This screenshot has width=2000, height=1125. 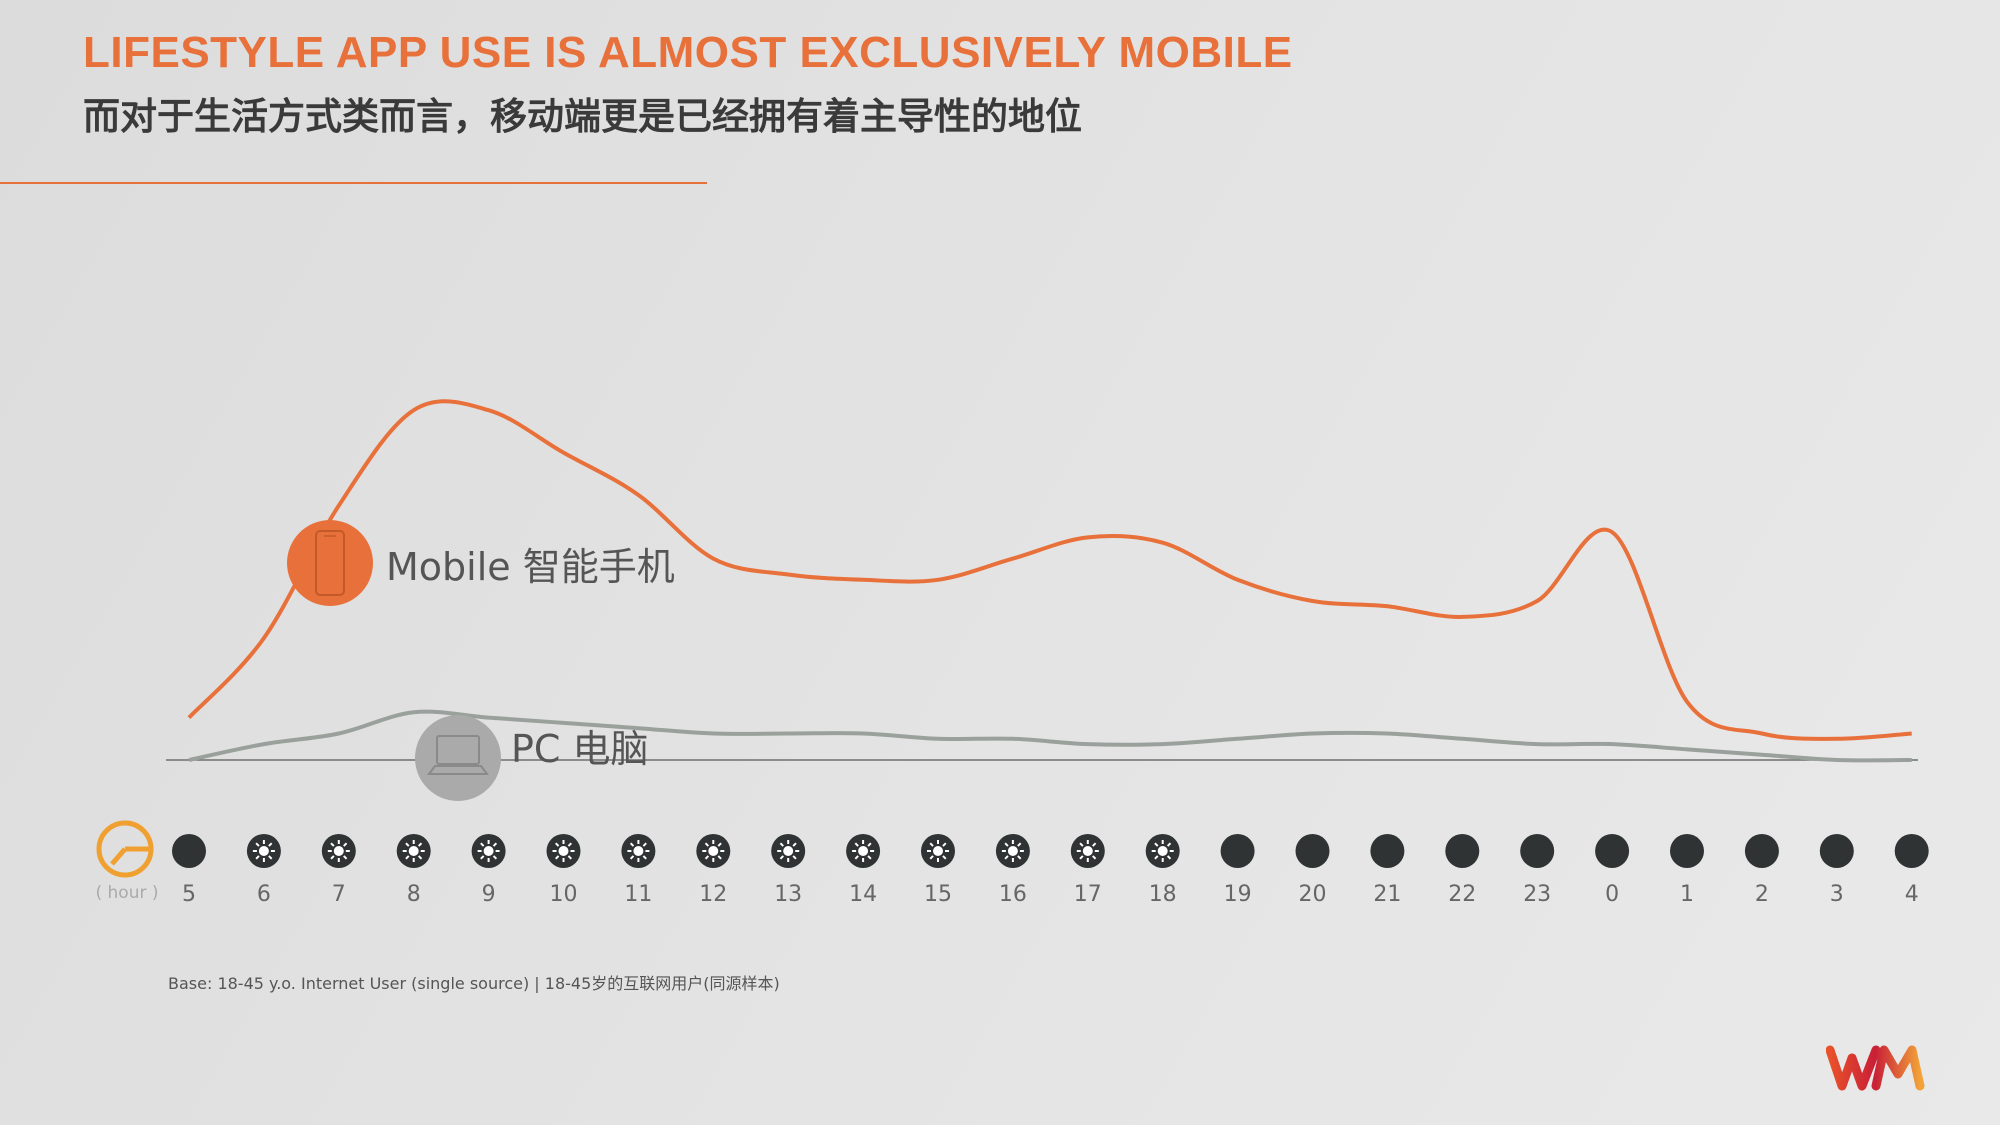 What do you see at coordinates (638, 894) in the screenshot?
I see `hour-tick-label: 11` at bounding box center [638, 894].